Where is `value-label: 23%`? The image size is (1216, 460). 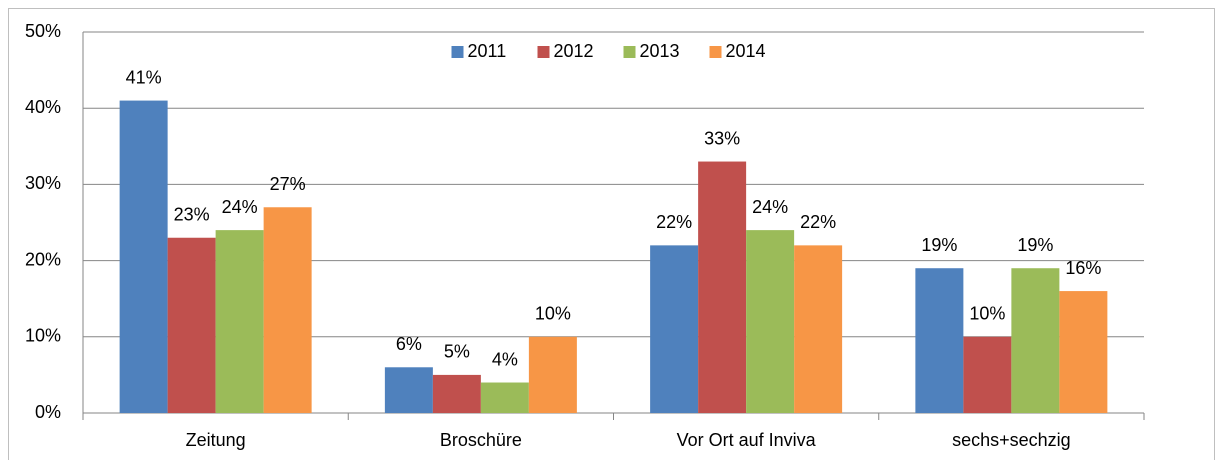 value-label: 23% is located at coordinates (192, 214).